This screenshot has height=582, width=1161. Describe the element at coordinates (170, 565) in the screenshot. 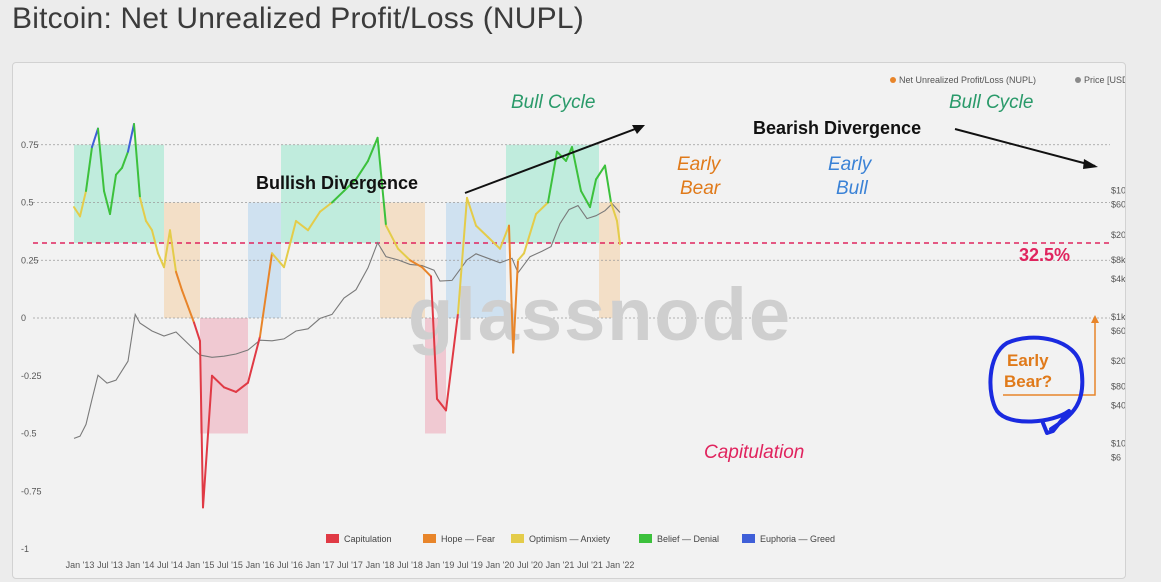

I see `x-tick: Jul '14` at that location.